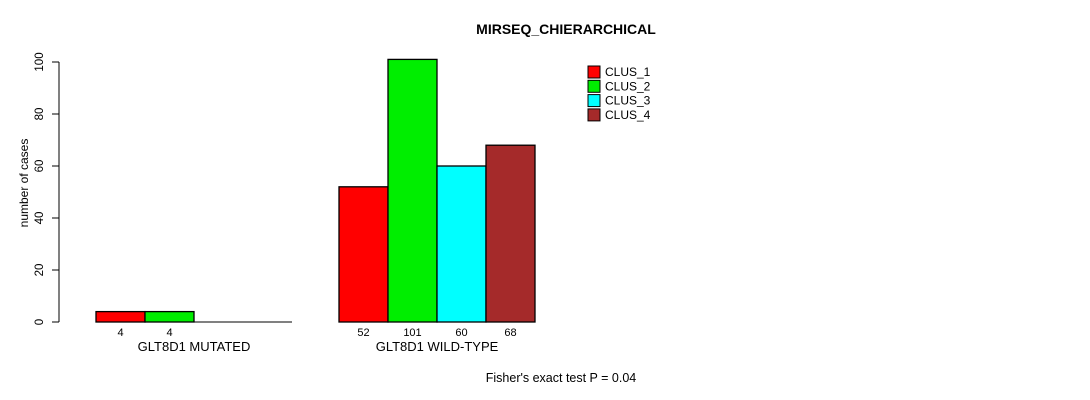 The width and height of the screenshot is (1090, 400). I want to click on y-axis-tick-label: 40, so click(40, 218).